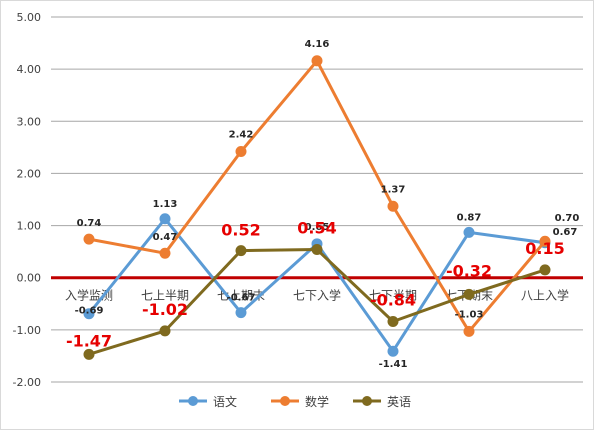 This screenshot has width=594, height=436. I want to click on x-tick-label: 七上半期, so click(165, 296).